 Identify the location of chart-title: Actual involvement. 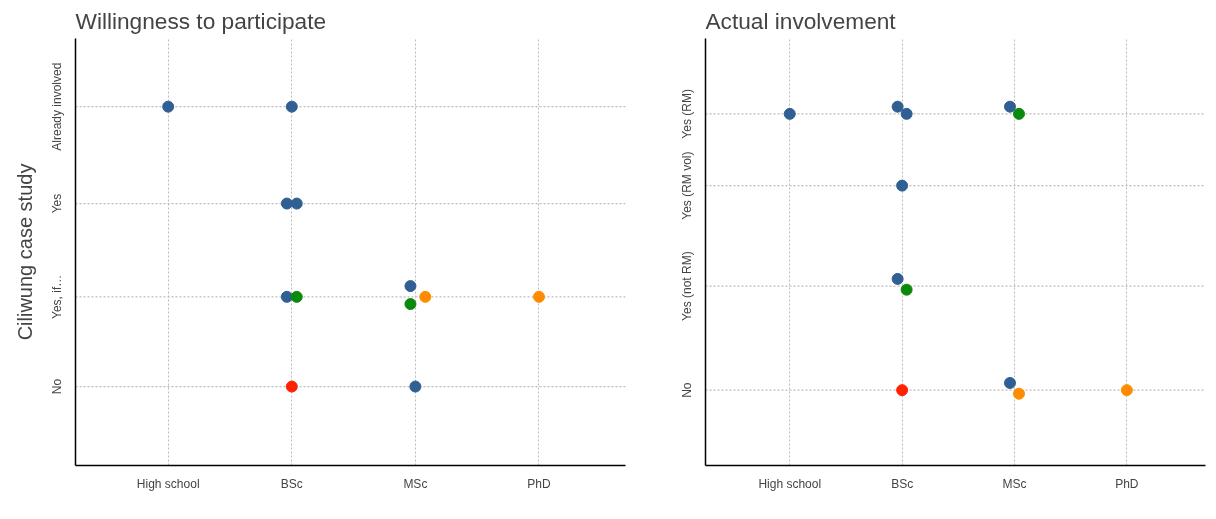
(801, 20).